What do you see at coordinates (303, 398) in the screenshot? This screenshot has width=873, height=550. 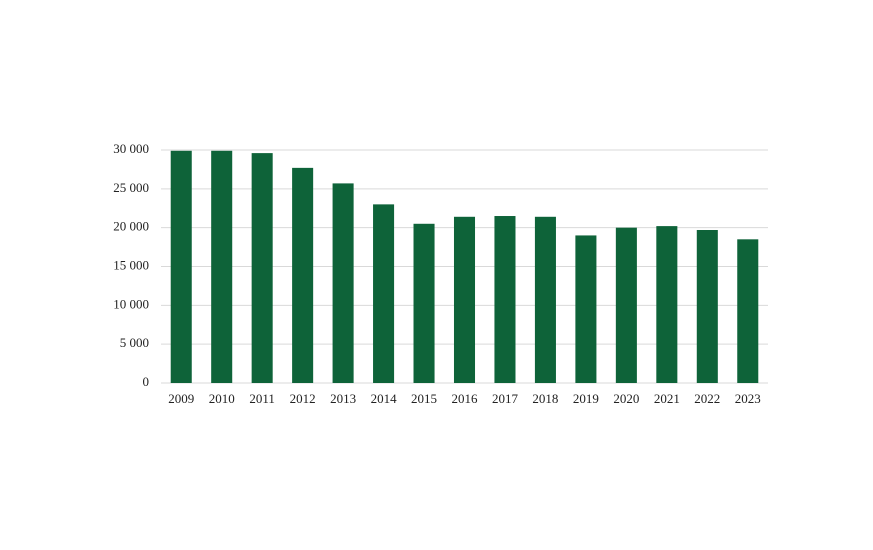 I see `x-tick-label: 2012` at bounding box center [303, 398].